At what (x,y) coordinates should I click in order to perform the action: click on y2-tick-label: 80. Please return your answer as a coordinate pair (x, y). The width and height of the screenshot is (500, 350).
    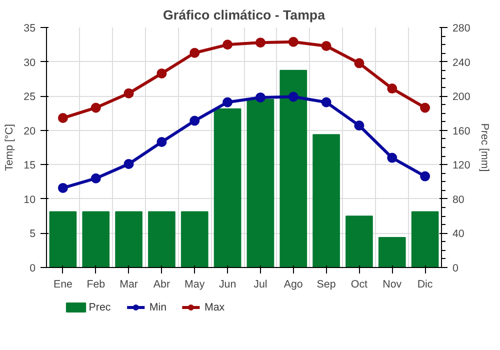
    Looking at the image, I should click on (458, 200).